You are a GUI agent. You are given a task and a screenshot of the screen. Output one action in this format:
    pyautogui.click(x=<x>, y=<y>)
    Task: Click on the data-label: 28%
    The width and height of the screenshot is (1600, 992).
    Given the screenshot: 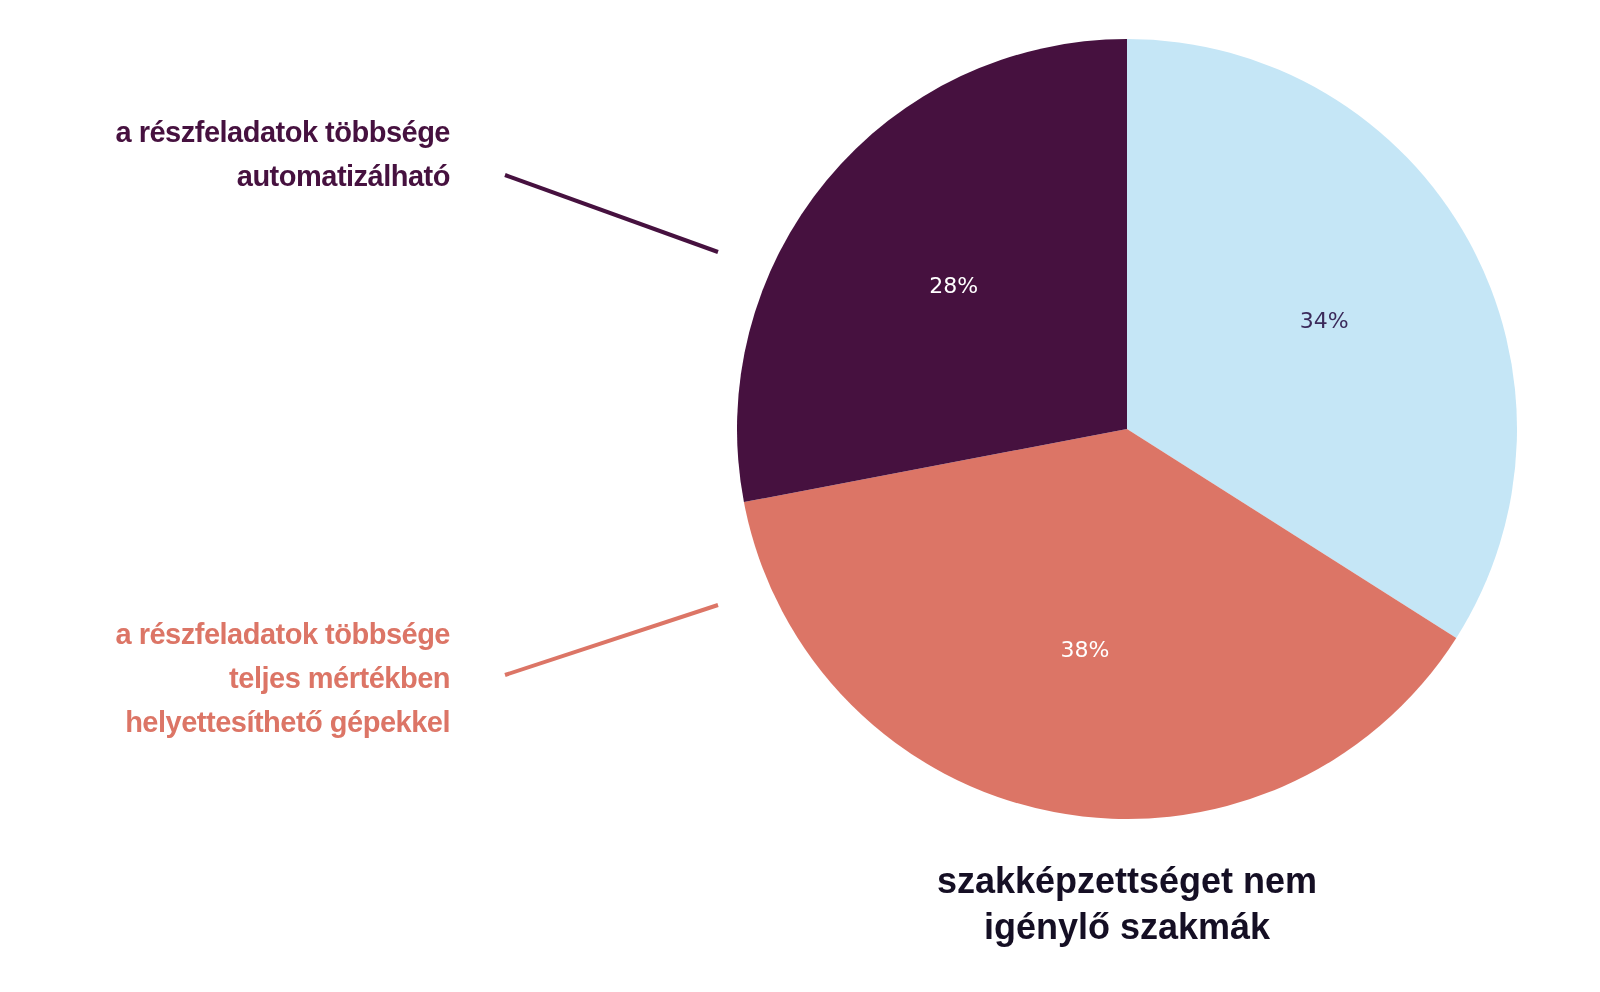 What is the action you would take?
    pyautogui.click(x=954, y=285)
    